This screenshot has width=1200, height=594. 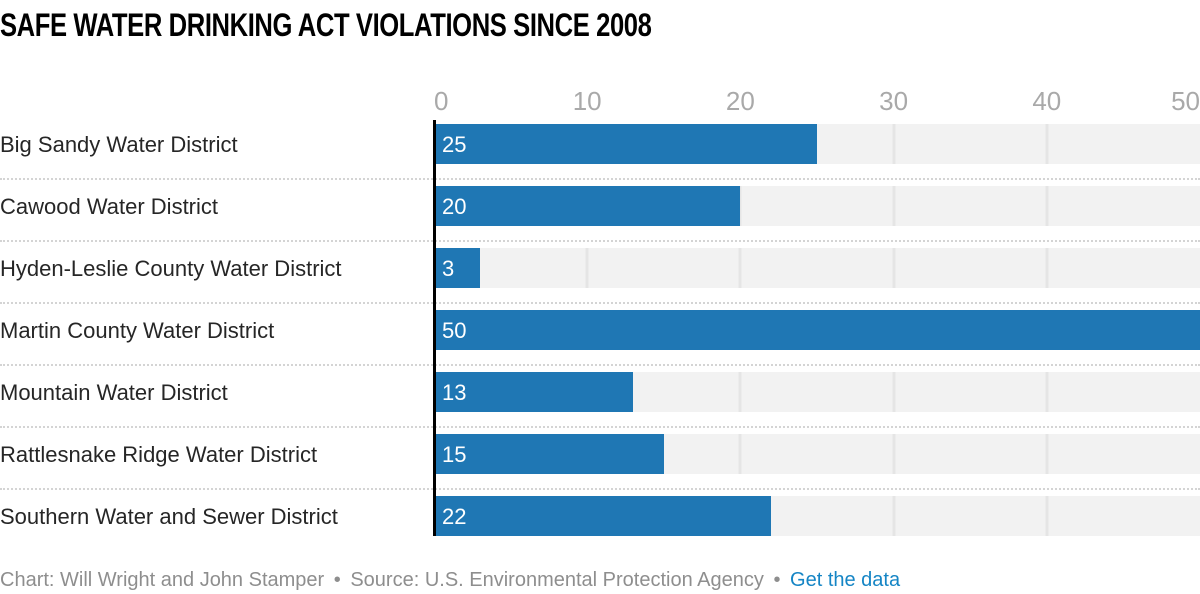 I want to click on row-label: Martin County Water District, so click(x=137, y=330).